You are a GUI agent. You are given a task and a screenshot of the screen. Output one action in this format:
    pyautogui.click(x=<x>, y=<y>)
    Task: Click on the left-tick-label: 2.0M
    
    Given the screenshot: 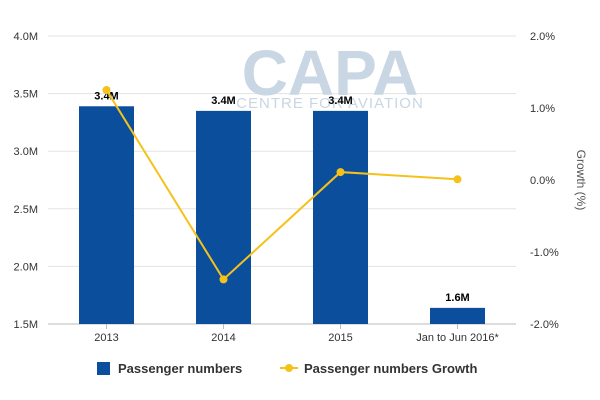 What is the action you would take?
    pyautogui.click(x=26, y=267)
    